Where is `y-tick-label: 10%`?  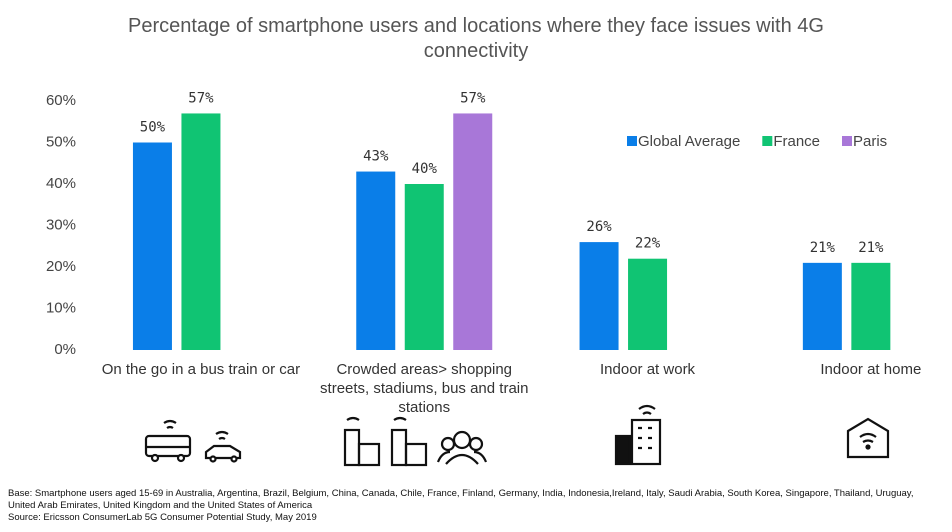
y-tick-label: 10% is located at coordinates (61, 307).